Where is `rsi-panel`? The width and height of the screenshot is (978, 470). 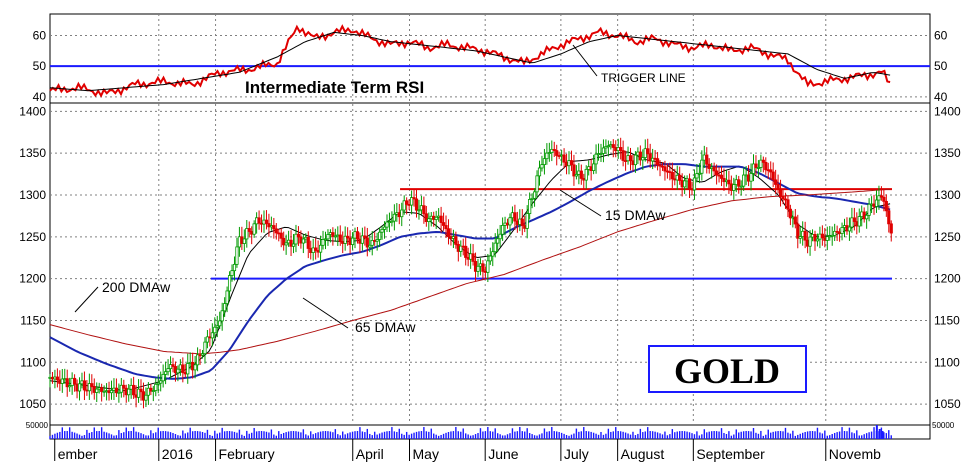
rsi-panel is located at coordinates (489, 61).